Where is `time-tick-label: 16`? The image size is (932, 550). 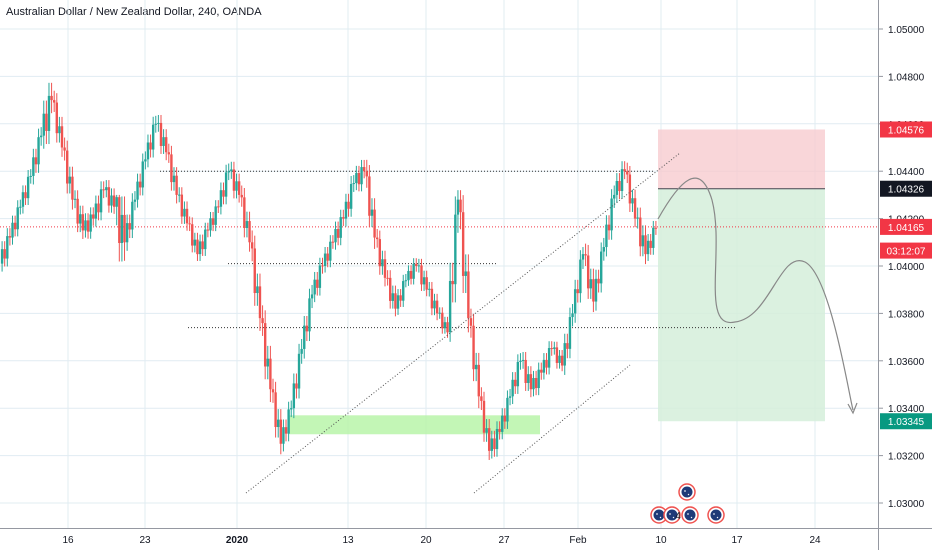 time-tick-label: 16 is located at coordinates (68, 540).